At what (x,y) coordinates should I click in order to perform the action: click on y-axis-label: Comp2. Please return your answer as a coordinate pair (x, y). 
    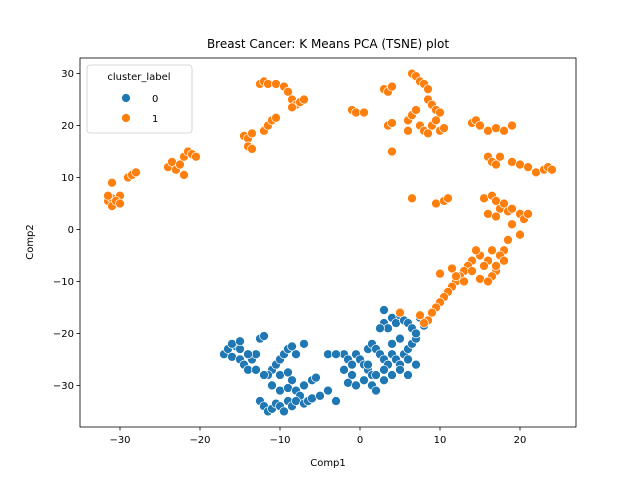
    Looking at the image, I should click on (30, 242).